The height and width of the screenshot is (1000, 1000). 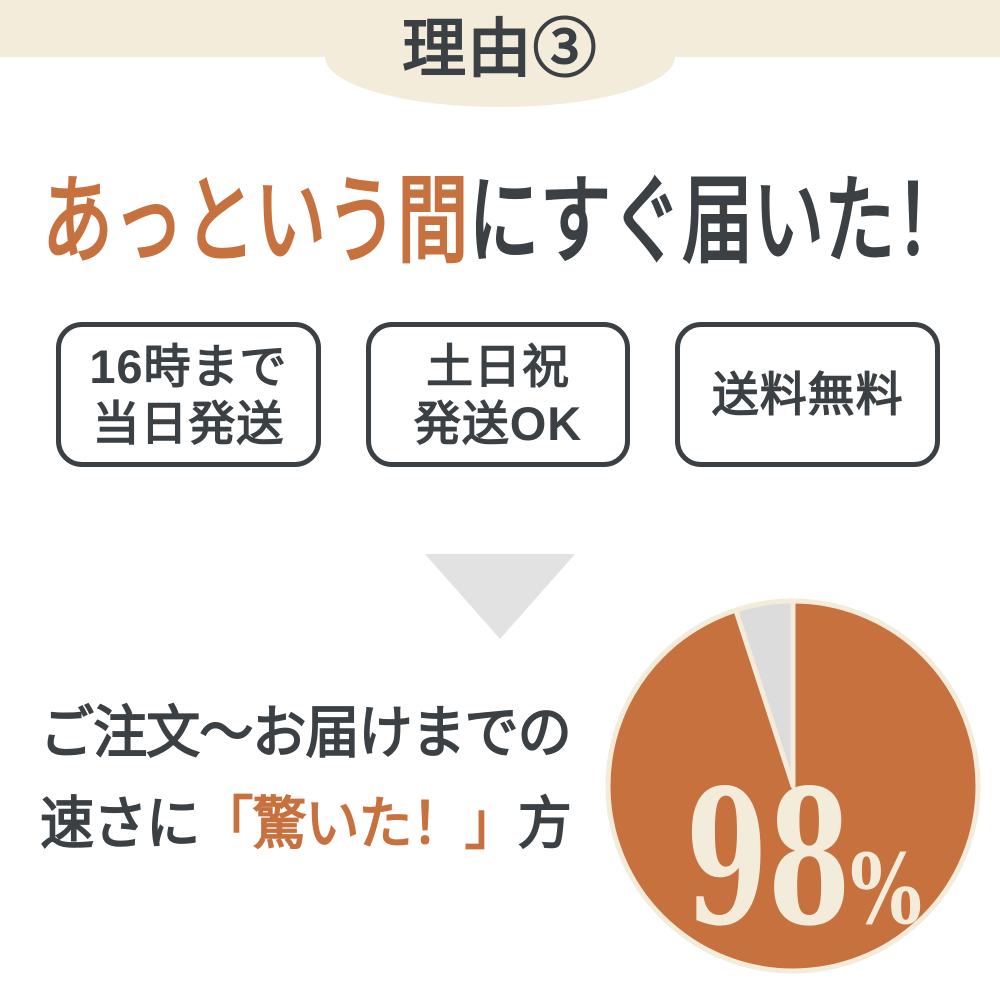 What do you see at coordinates (886, 889) in the screenshot?
I see `pie-percent-unit: %` at bounding box center [886, 889].